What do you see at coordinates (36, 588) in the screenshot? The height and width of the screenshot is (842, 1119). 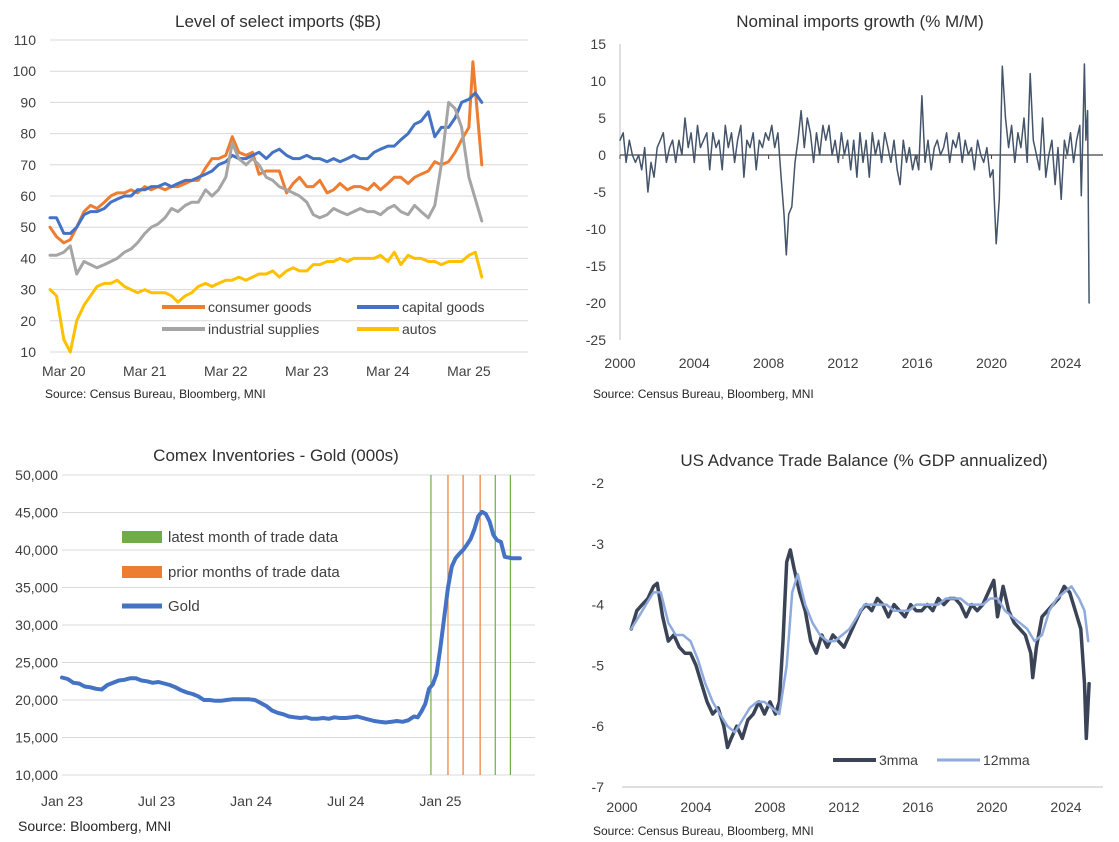 I see `y-tick-label: 35,000` at bounding box center [36, 588].